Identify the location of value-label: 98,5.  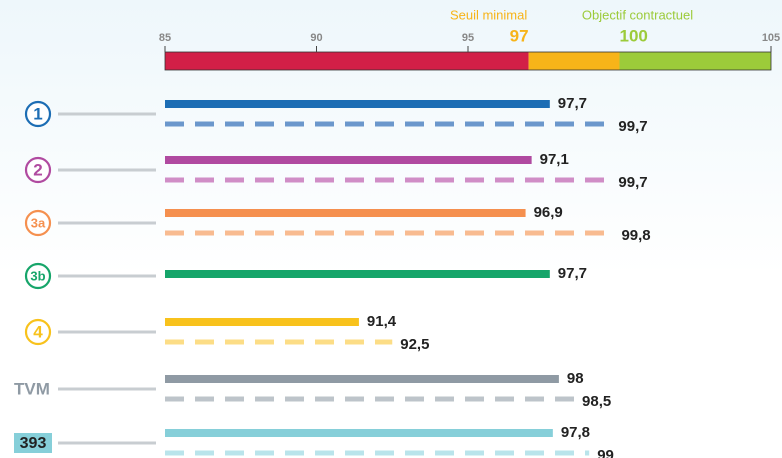
(596, 401).